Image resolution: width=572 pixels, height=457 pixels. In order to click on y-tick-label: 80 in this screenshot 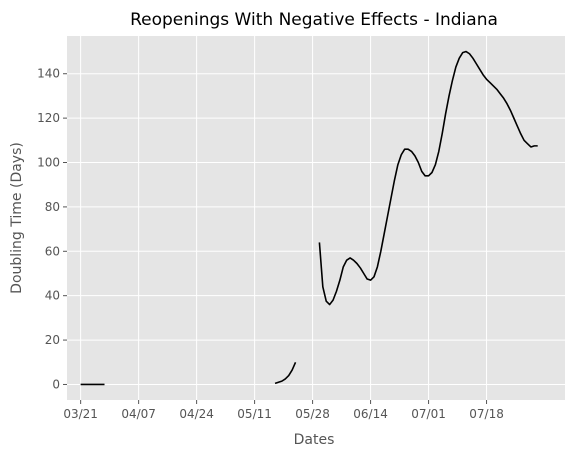, I will do `click(52, 207)`.